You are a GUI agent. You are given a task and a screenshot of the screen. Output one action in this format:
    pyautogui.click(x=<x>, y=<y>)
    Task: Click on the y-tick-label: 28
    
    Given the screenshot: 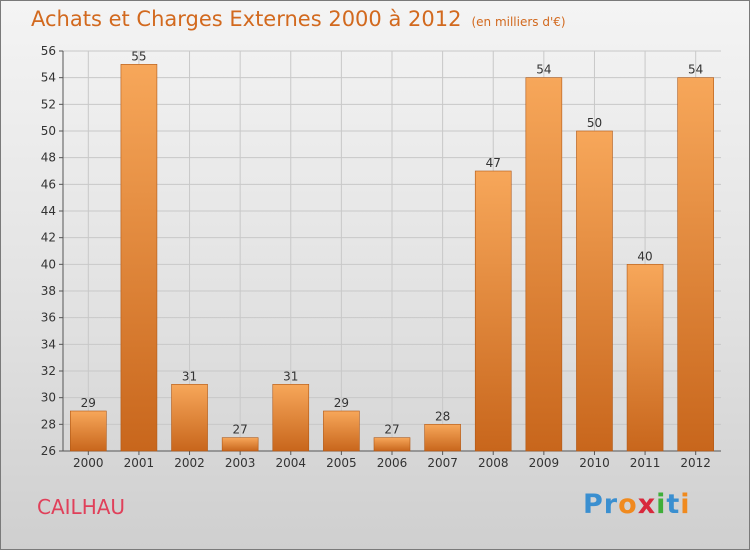 What is the action you would take?
    pyautogui.click(x=48, y=424)
    